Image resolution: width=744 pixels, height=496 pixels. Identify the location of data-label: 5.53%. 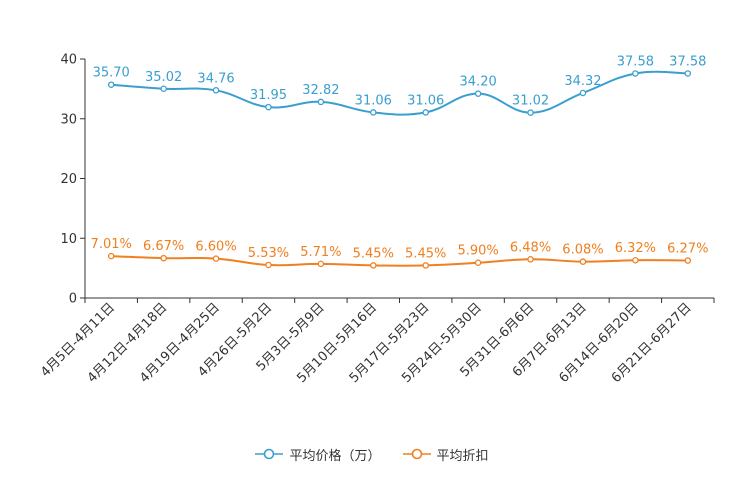
(268, 253).